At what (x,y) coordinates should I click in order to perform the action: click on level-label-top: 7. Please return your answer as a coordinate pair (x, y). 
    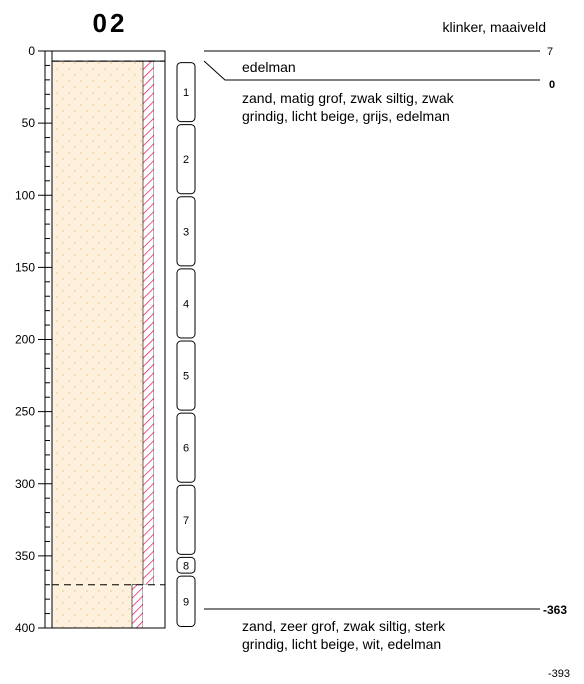
    Looking at the image, I should click on (550, 52).